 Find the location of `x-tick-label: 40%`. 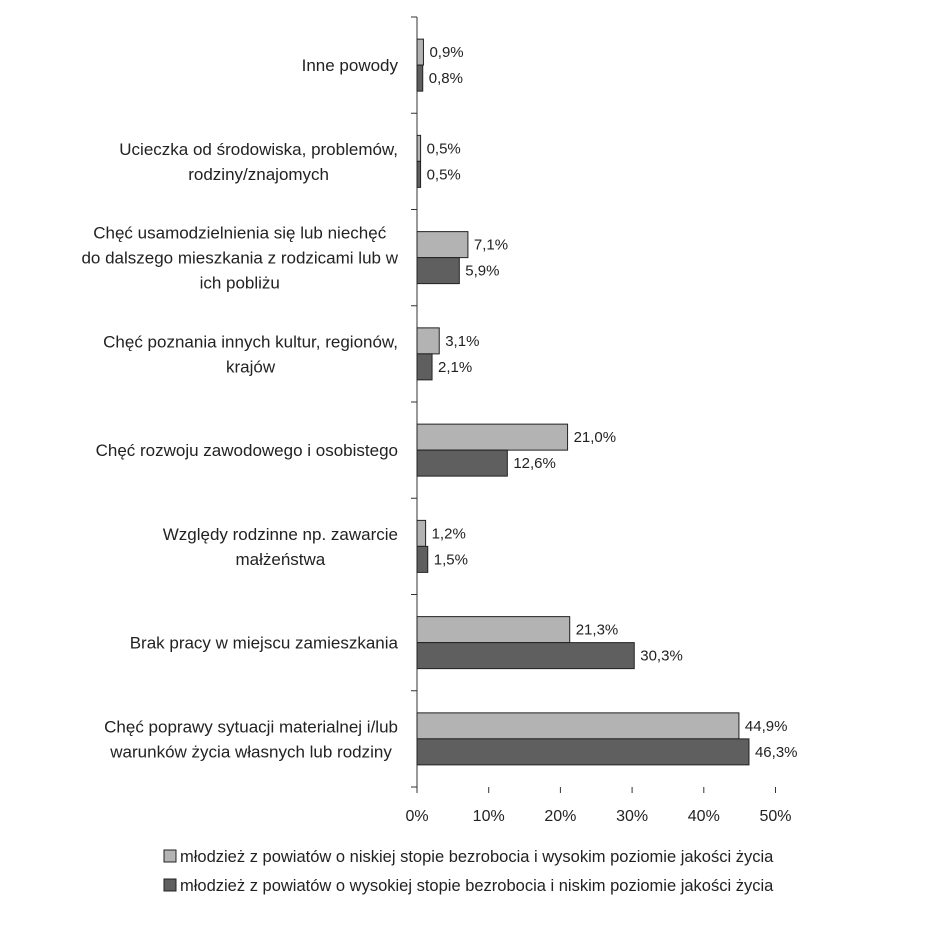

x-tick-label: 40% is located at coordinates (704, 816).